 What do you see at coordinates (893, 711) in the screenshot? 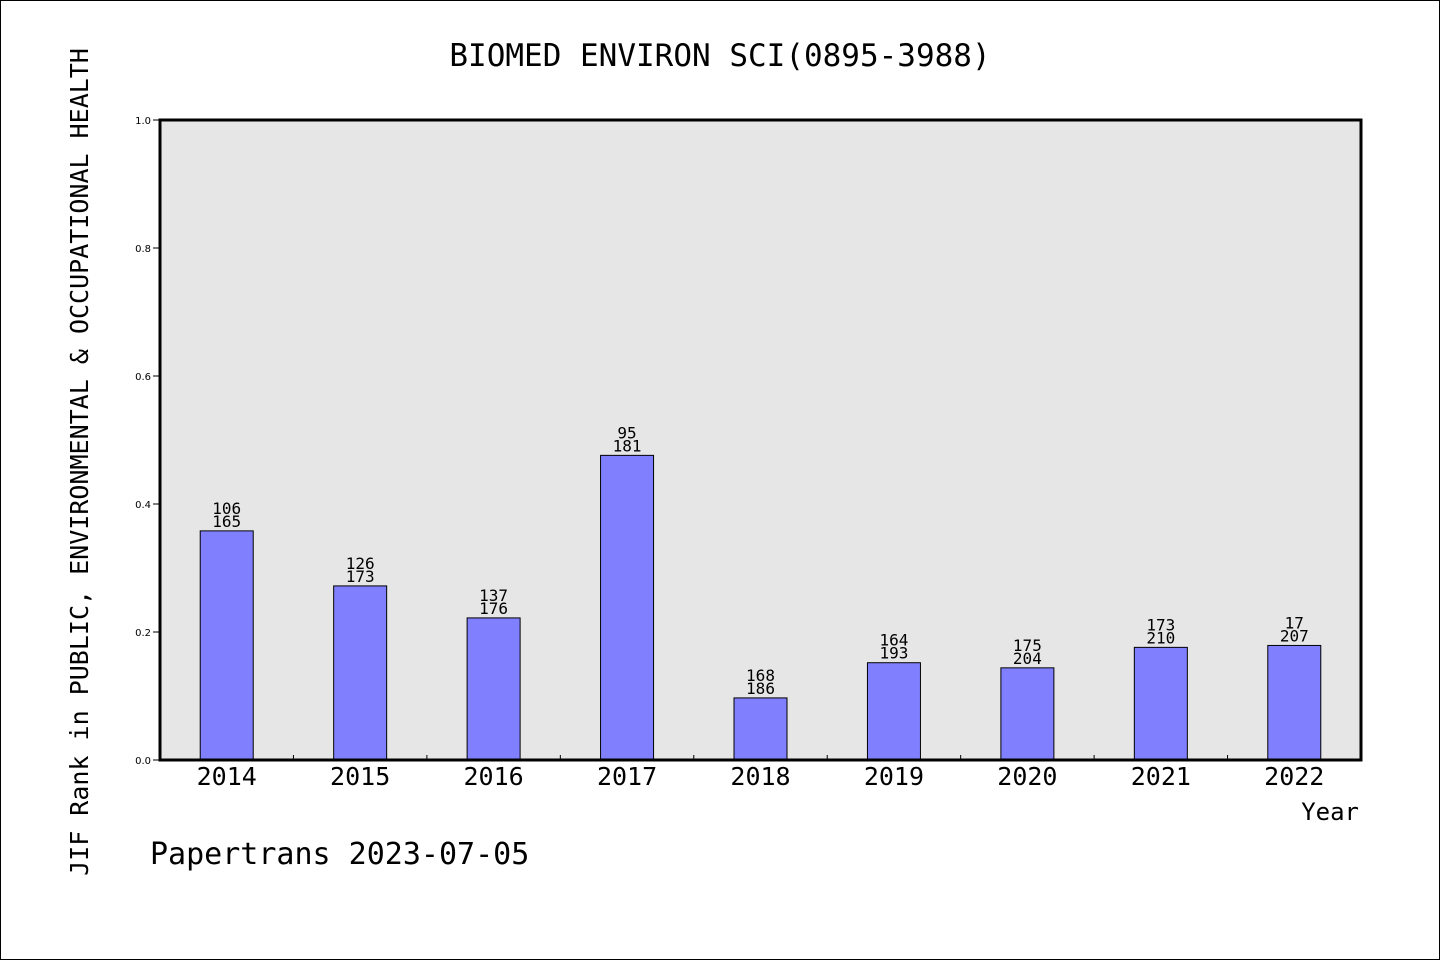
I see `bar-2019` at bounding box center [893, 711].